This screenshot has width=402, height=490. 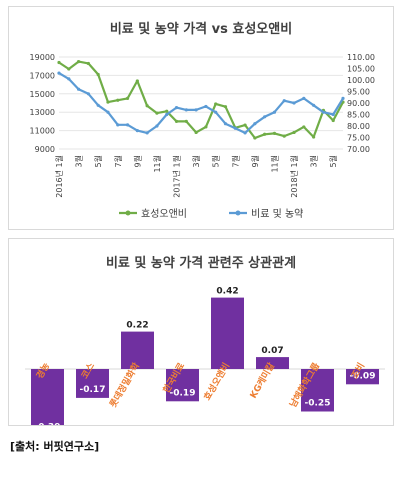 I want to click on series-line-hyosung, so click(x=201, y=100).